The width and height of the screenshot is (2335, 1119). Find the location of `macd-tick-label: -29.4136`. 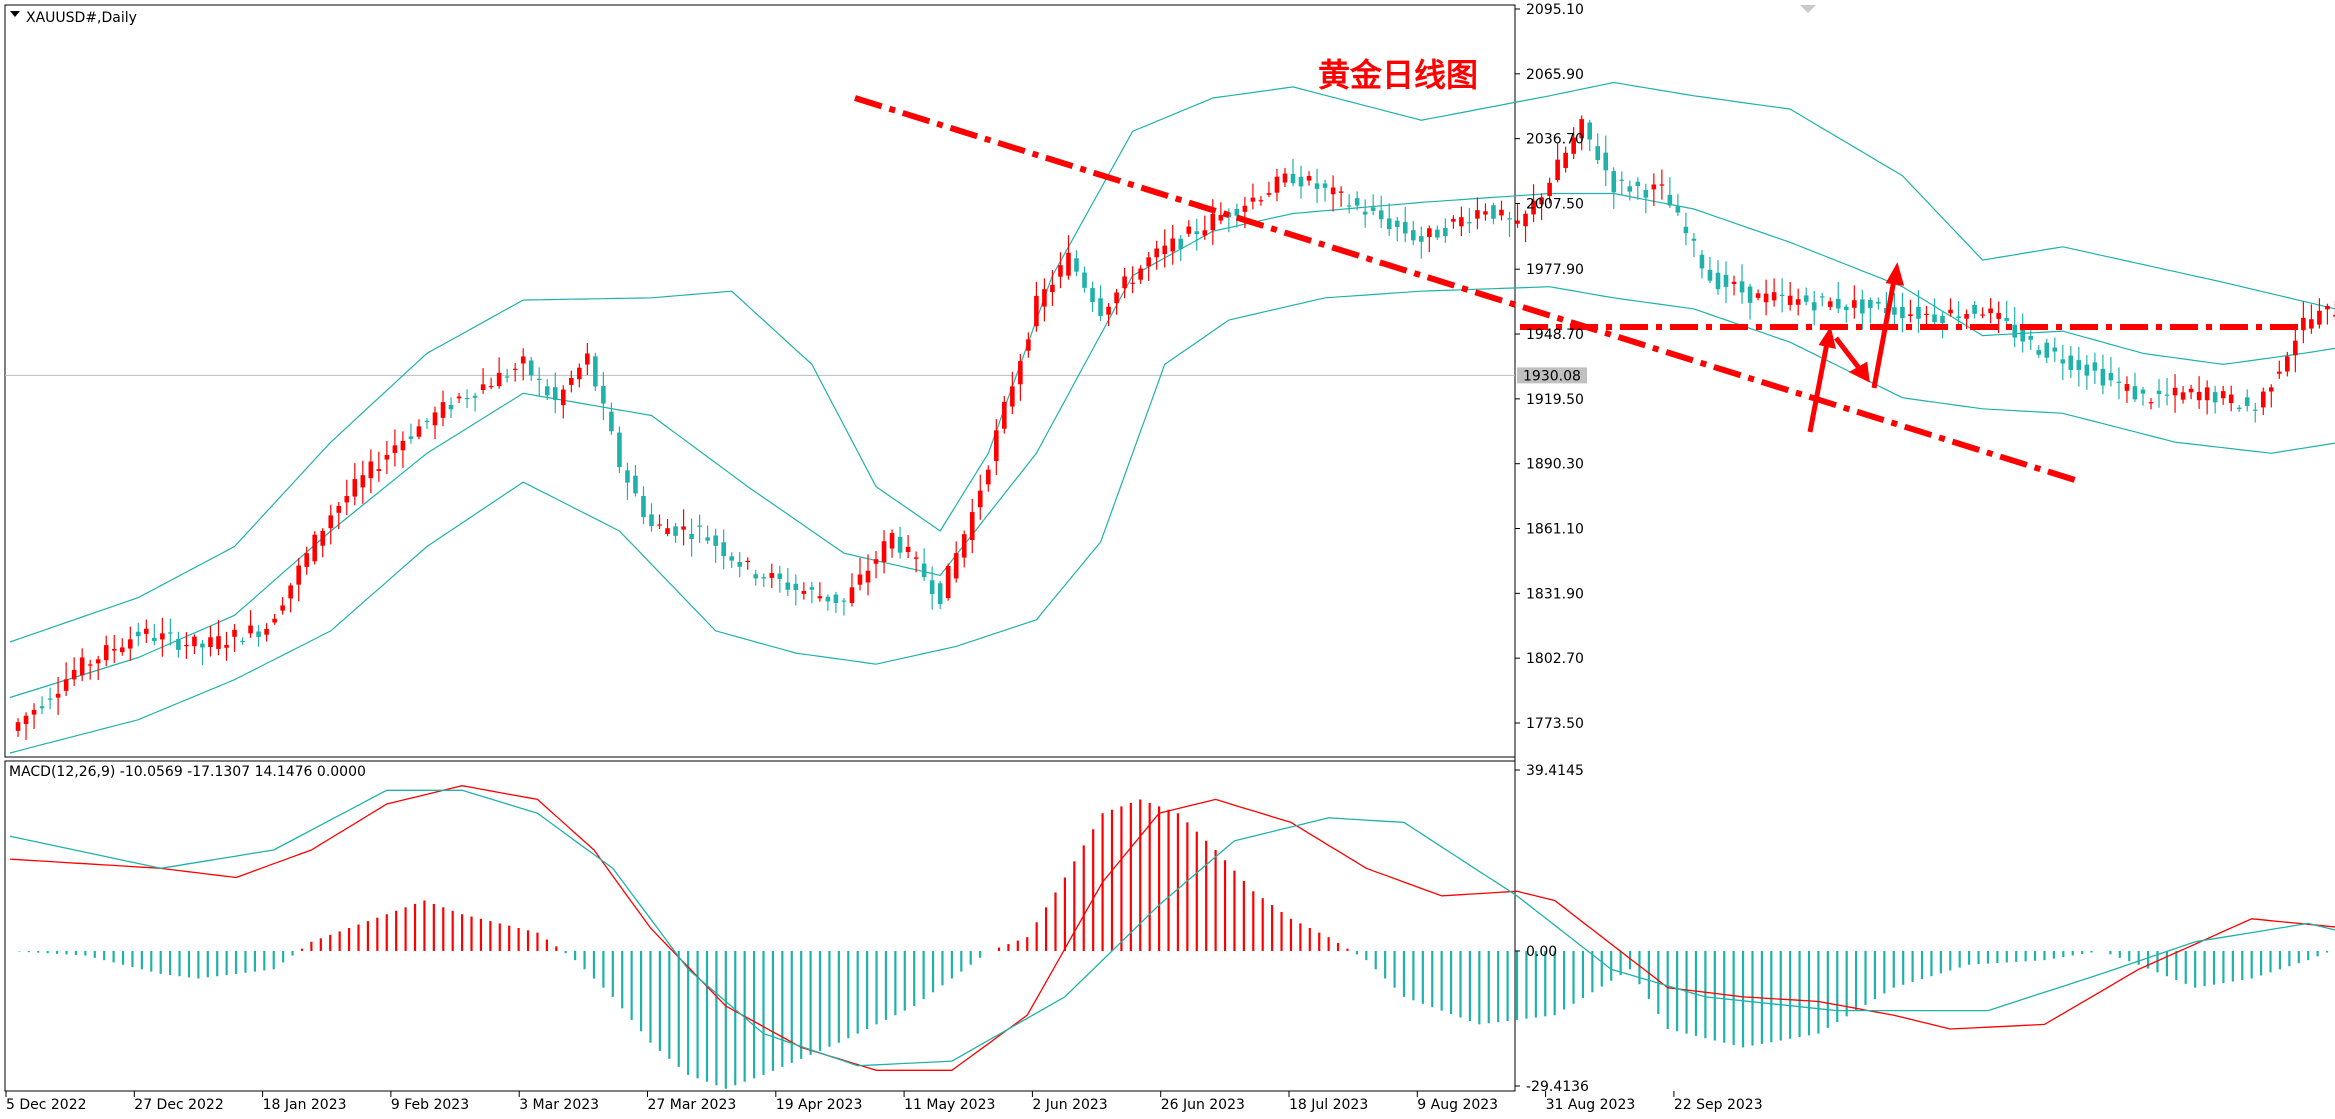

macd-tick-label: -29.4136 is located at coordinates (1557, 1087).